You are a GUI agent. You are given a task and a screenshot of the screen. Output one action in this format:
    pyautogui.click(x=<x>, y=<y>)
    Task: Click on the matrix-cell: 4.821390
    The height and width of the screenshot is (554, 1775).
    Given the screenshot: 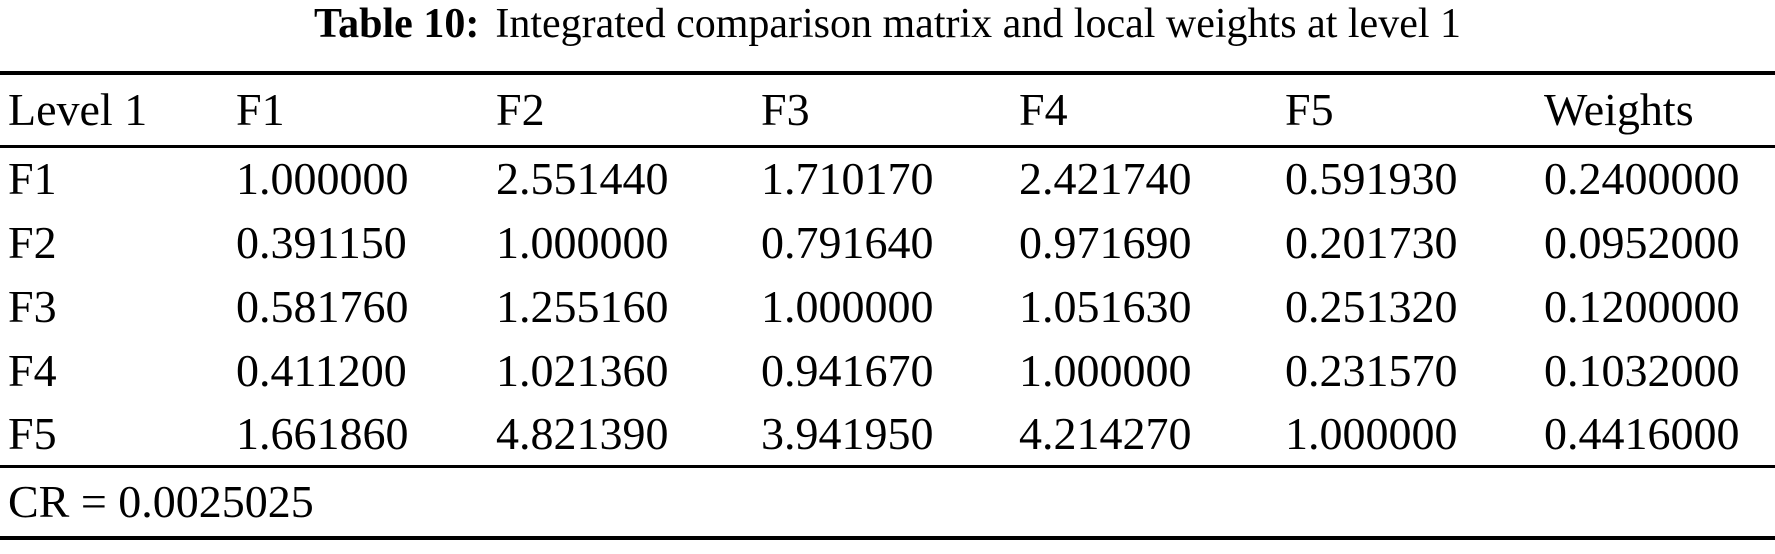 What is the action you would take?
    pyautogui.click(x=582, y=433)
    